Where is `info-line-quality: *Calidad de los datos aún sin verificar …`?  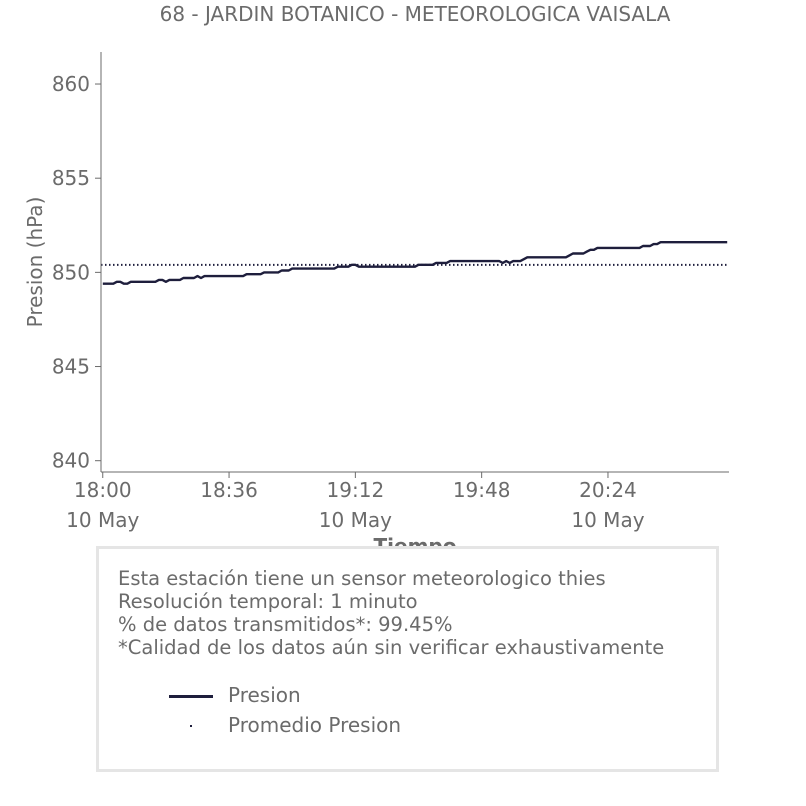
info-line-quality: *Calidad de los datos aún sin verificar … is located at coordinates (391, 647).